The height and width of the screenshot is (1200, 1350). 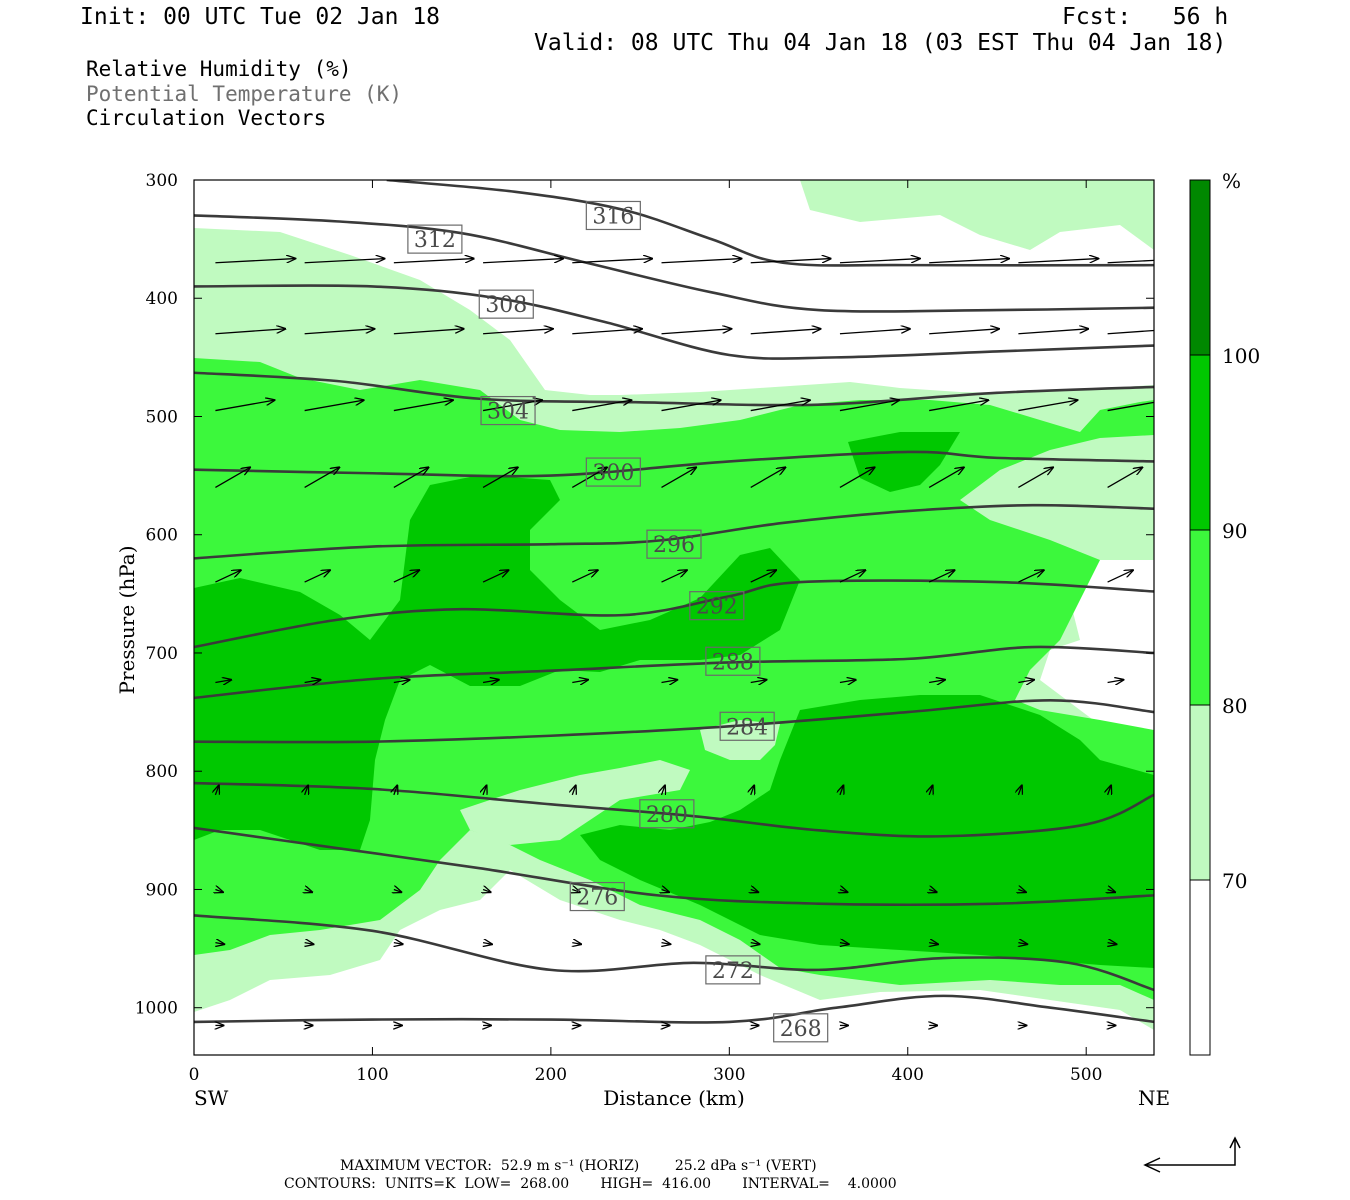 I want to click on theta-label-text: 304, so click(x=508, y=412).